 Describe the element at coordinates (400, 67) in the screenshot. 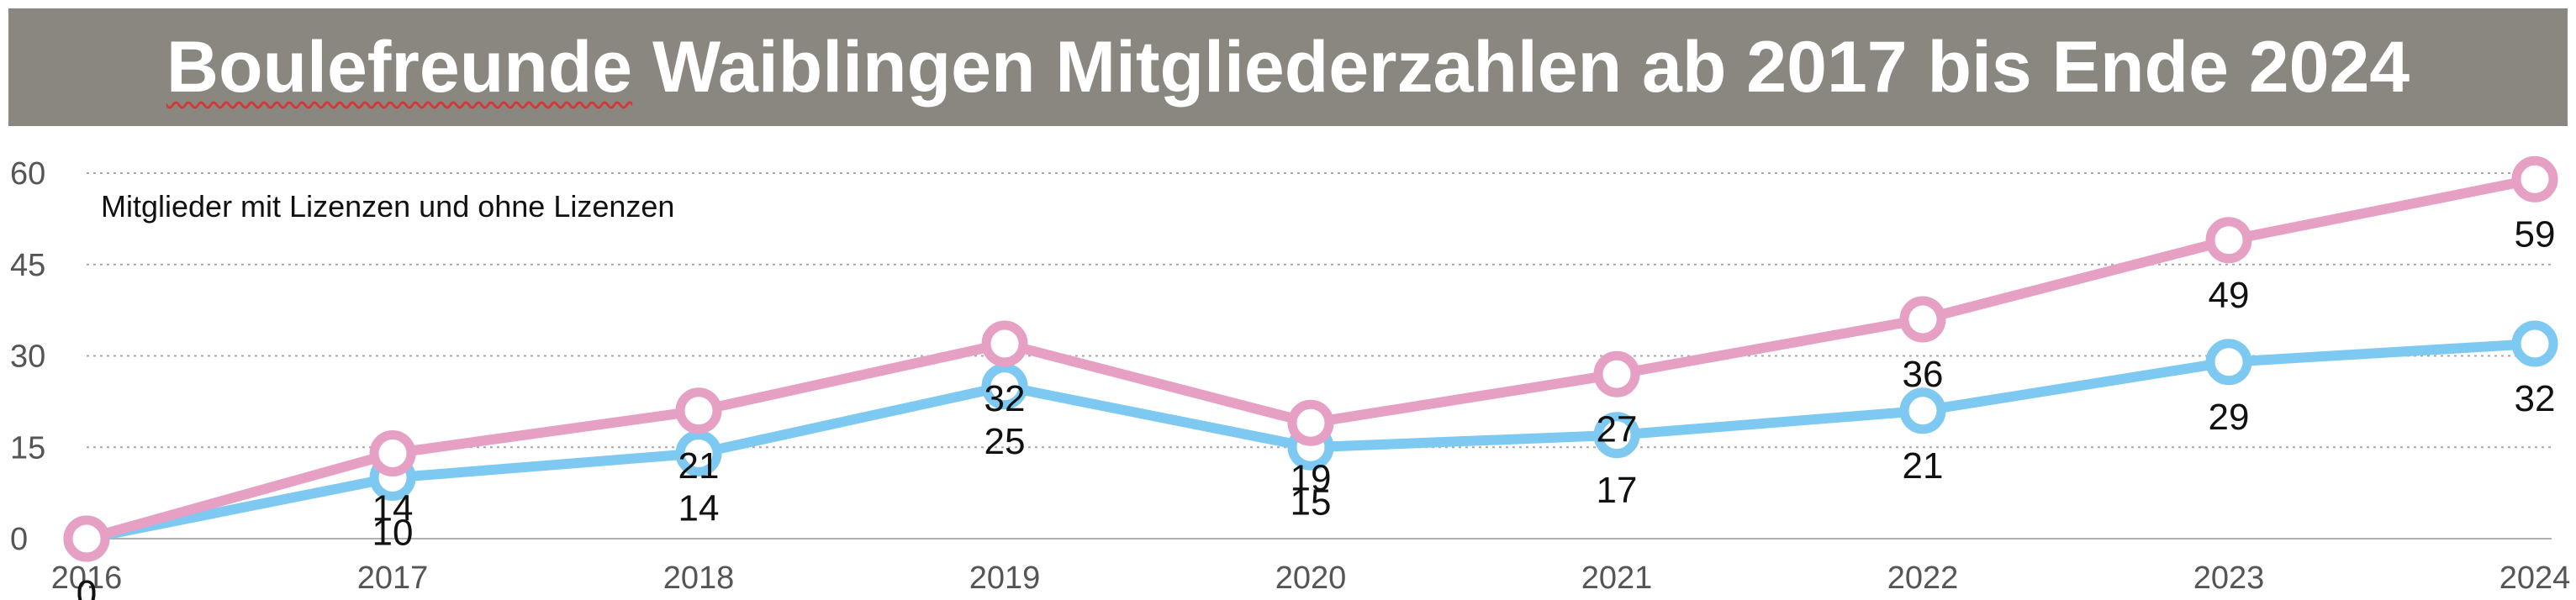

I see `chart-title-first-word: Boulefreunde` at that location.